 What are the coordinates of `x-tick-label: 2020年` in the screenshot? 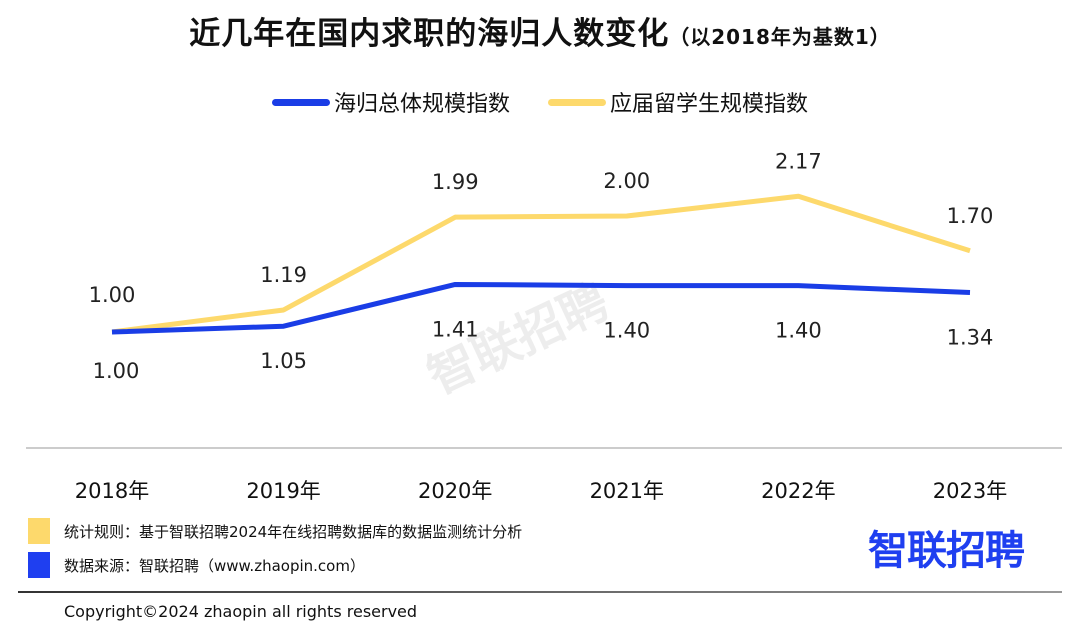 It's located at (455, 491).